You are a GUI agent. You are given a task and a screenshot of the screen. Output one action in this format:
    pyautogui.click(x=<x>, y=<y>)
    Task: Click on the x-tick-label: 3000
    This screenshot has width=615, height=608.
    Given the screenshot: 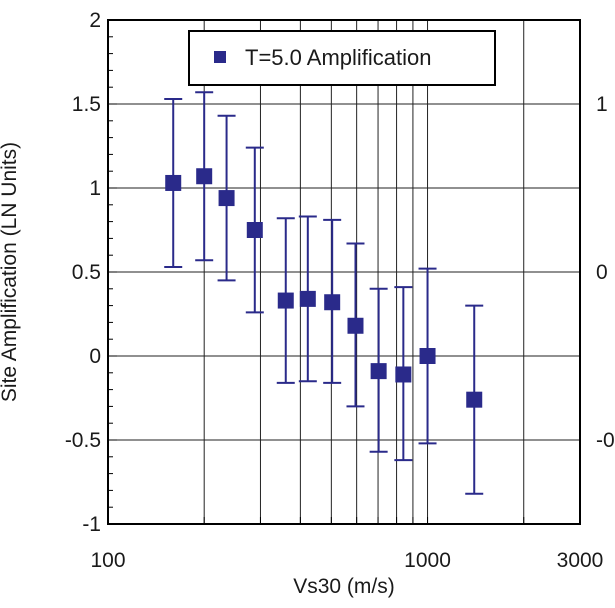 What is the action you would take?
    pyautogui.click(x=580, y=560)
    